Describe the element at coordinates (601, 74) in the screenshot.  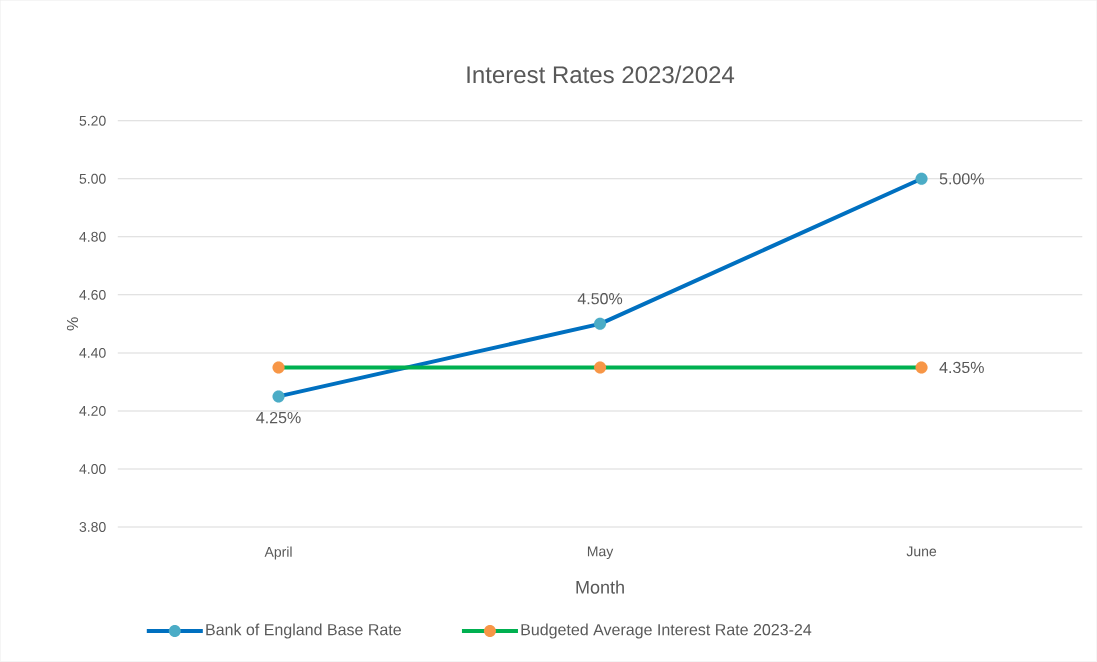
I see `chart-title: Interest Rates 2023/2024` at that location.